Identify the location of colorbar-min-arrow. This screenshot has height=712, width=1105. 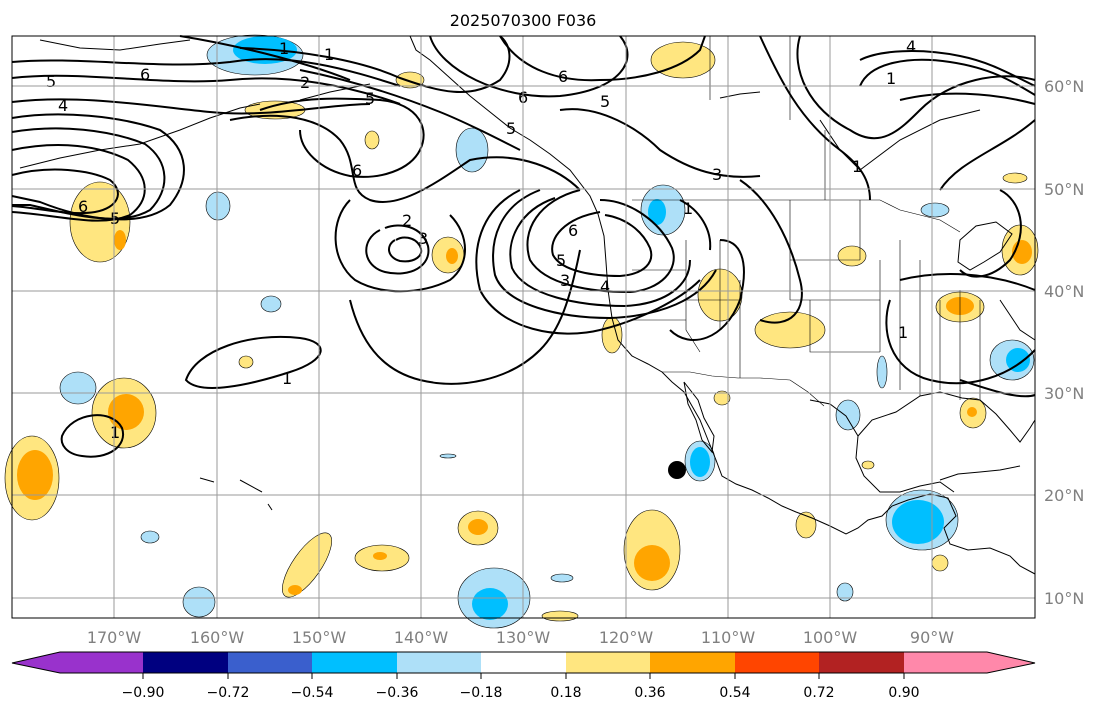
(36, 662).